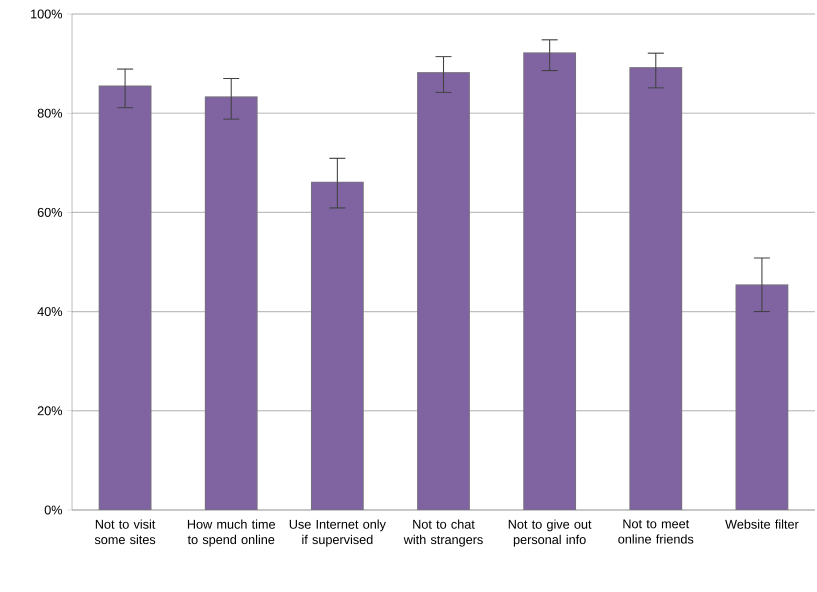 The width and height of the screenshot is (817, 592). Describe the element at coordinates (50, 212) in the screenshot. I see `y-tick-label: 60%` at that location.